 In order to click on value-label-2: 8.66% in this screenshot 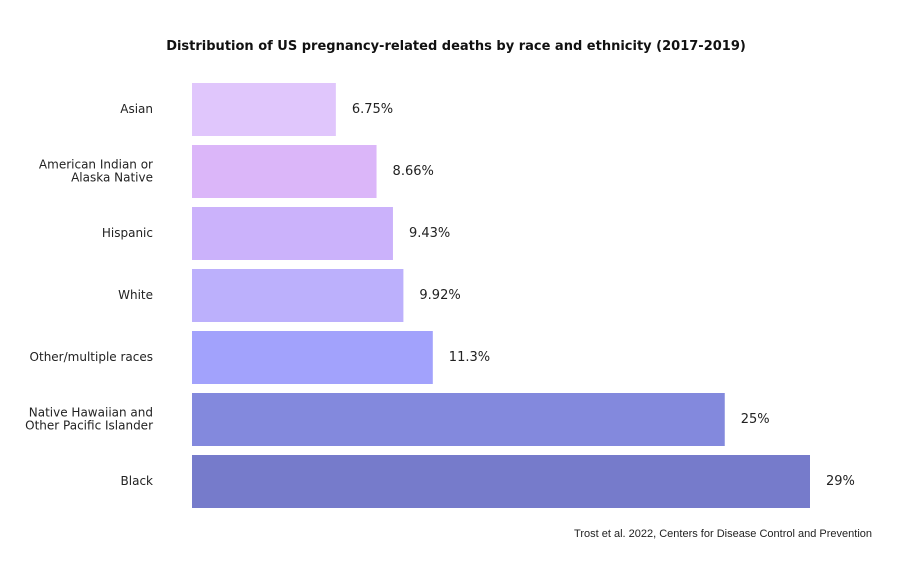, I will do `click(413, 171)`.